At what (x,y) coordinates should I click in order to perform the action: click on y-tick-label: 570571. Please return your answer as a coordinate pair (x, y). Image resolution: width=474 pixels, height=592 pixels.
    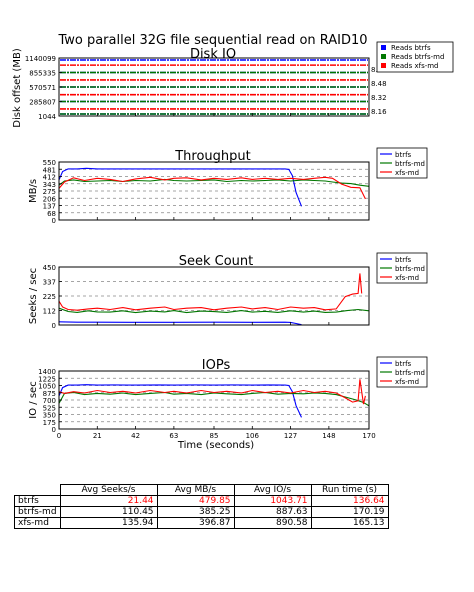
    Looking at the image, I should click on (42, 88).